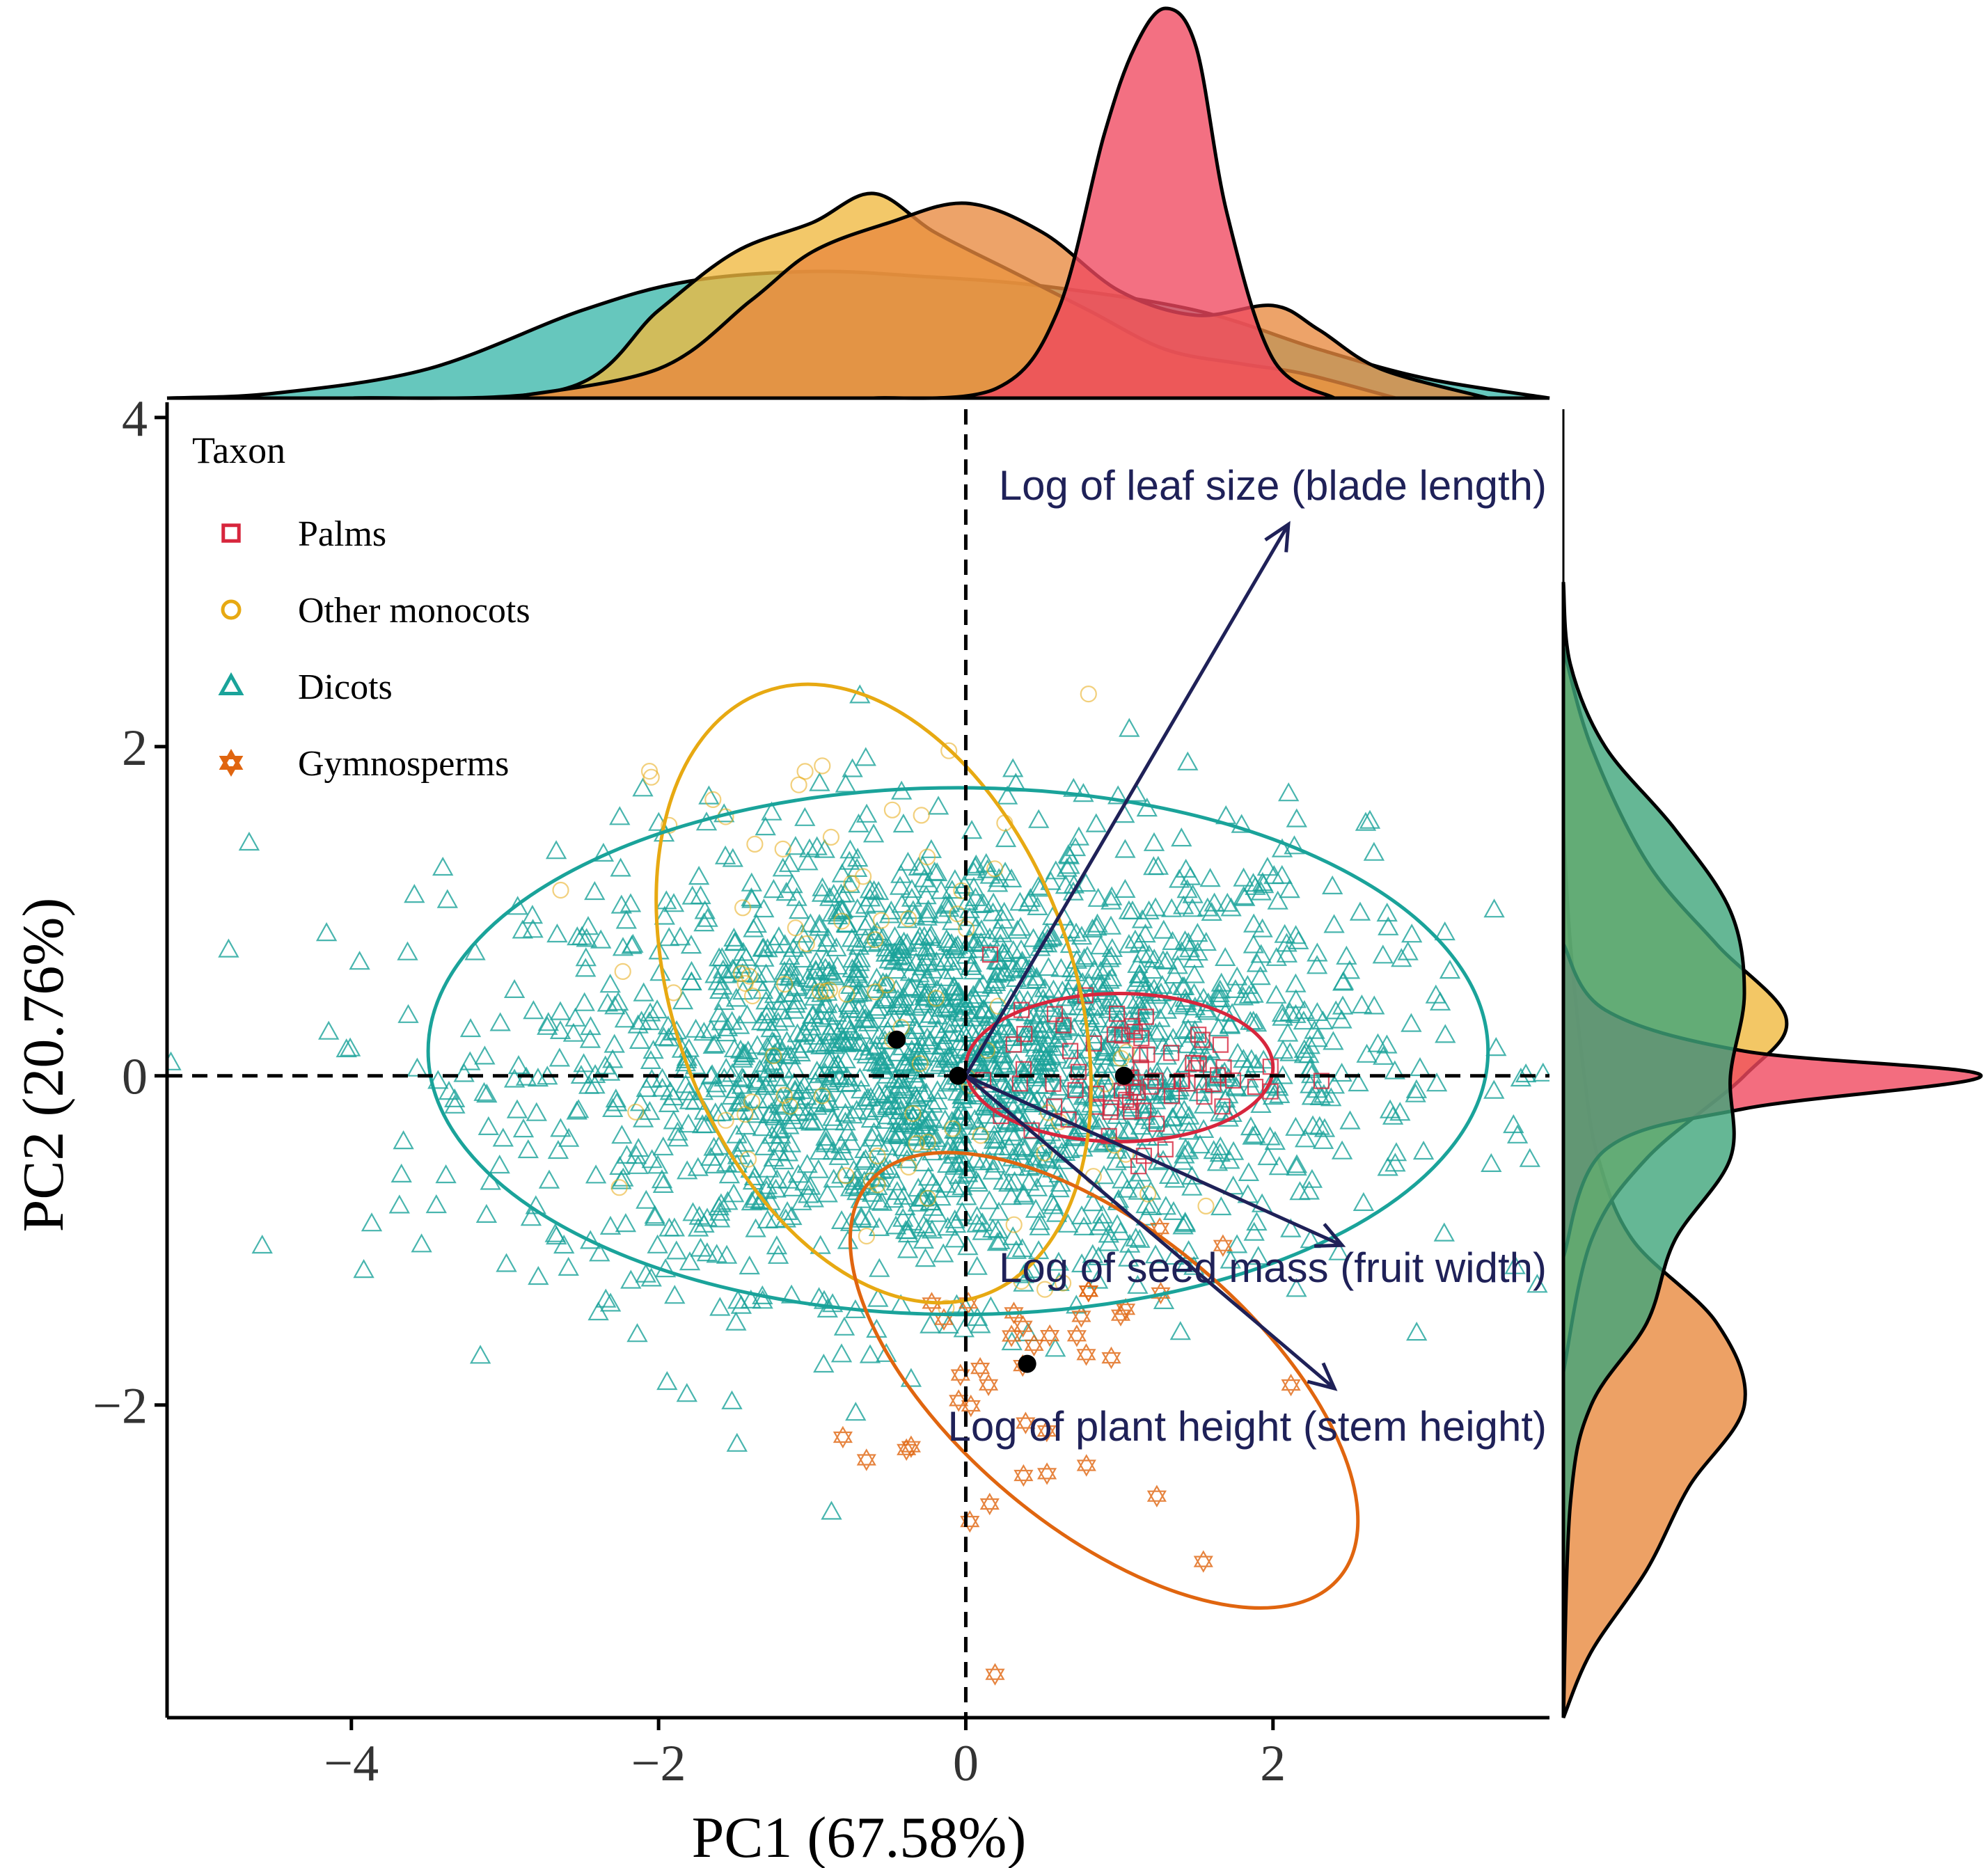 The width and height of the screenshot is (1988, 1868). I want to click on legend-entry-other-monocots: Other monocots, so click(376, 611).